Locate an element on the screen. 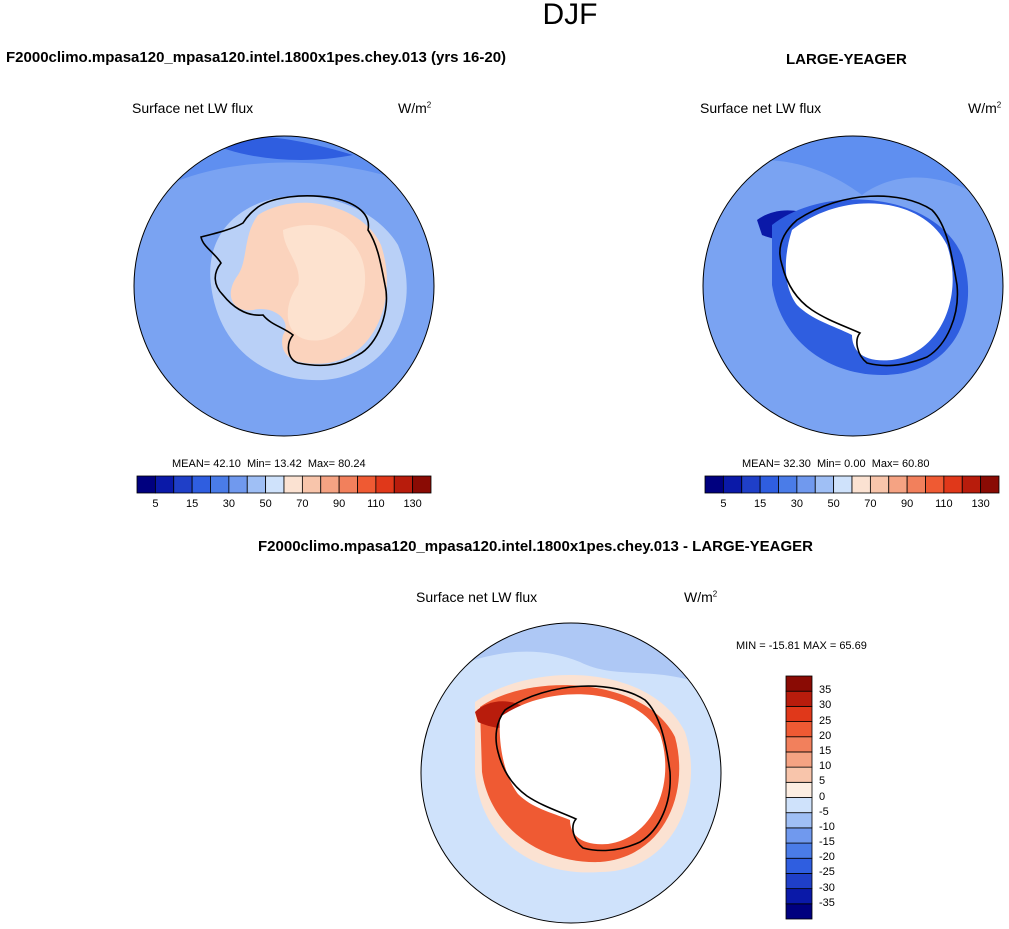  p1-coastline is located at coordinates (294, 281).